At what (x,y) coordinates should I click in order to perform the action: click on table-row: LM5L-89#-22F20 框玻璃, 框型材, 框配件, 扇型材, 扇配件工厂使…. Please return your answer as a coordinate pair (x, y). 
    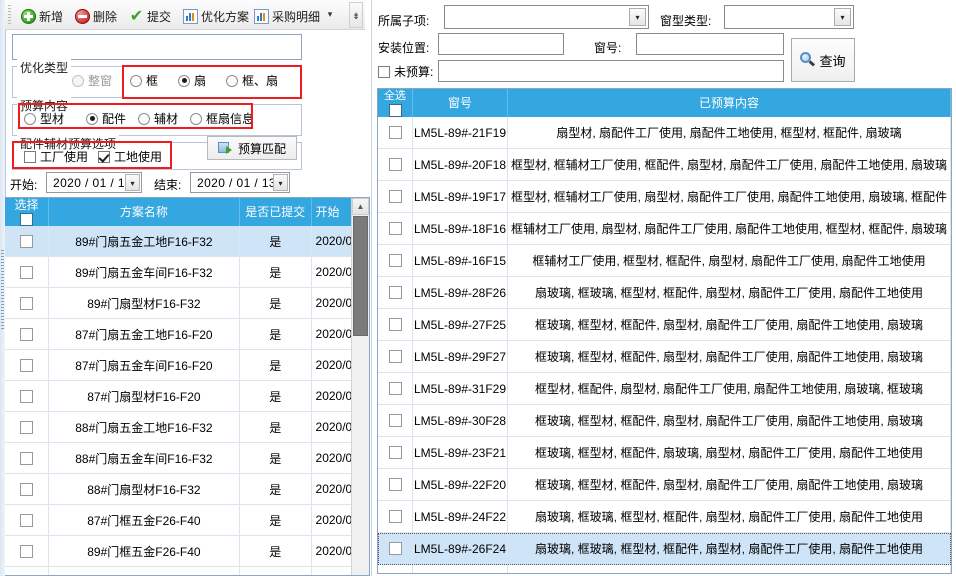
    Looking at the image, I should click on (664, 485).